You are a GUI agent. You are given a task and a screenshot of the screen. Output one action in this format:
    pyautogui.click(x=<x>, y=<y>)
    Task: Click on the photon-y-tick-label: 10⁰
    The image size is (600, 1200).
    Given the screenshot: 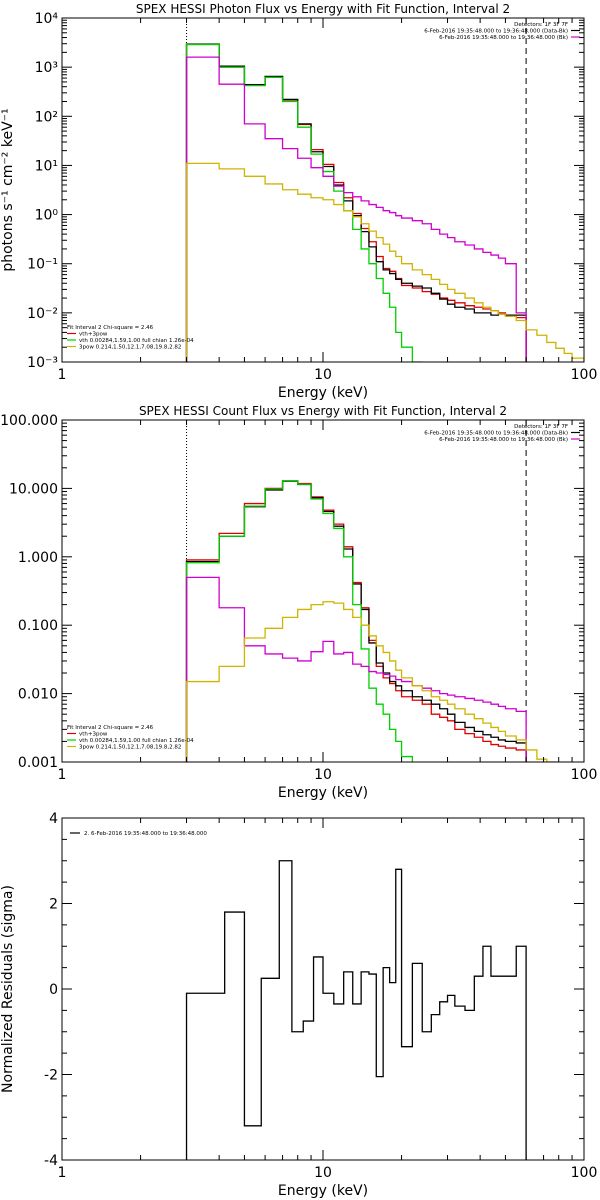 What is the action you would take?
    pyautogui.click(x=47, y=216)
    